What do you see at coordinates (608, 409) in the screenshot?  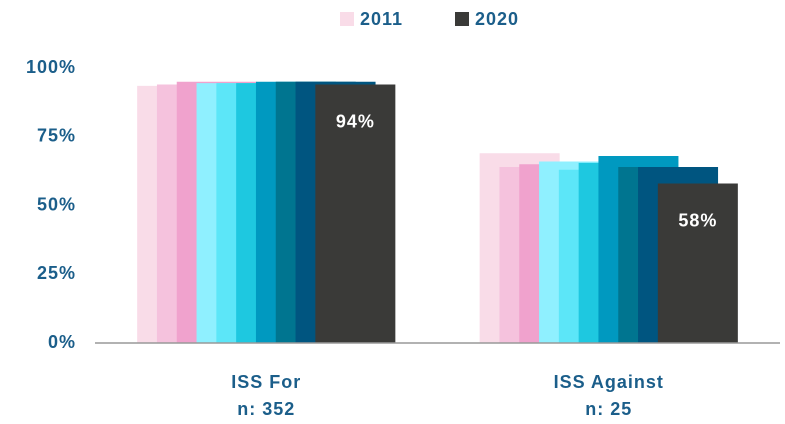 I see `sample-size: n: 25` at bounding box center [608, 409].